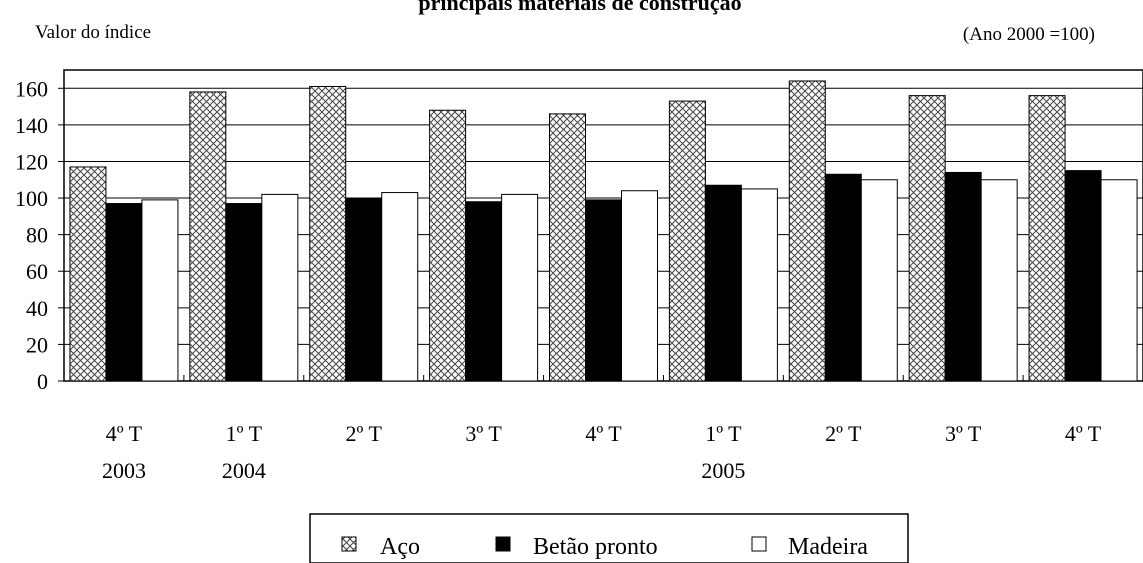 The image size is (1143, 563). I want to click on x-year-label: 2003, so click(124, 470).